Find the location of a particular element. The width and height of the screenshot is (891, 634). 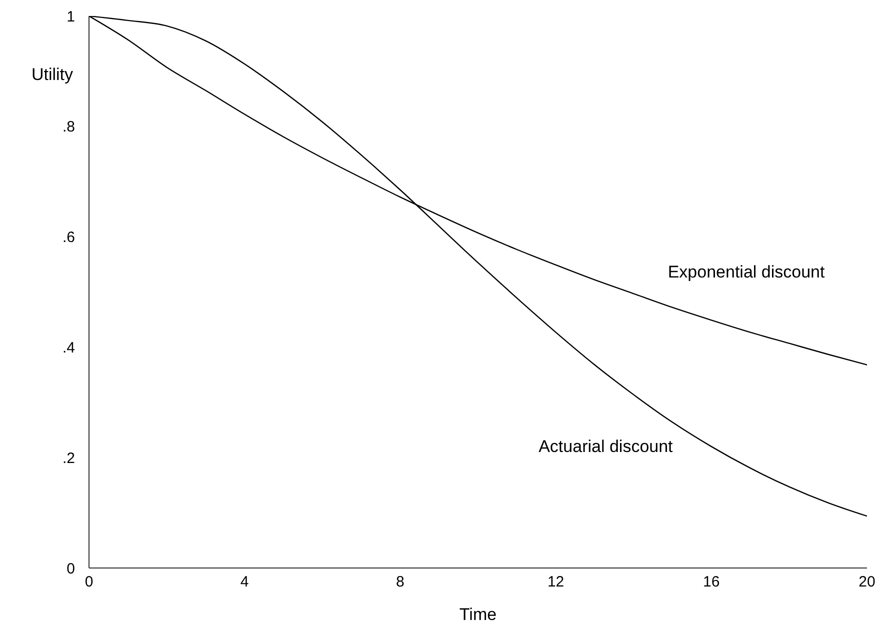

y-axis-title: Utility is located at coordinates (52, 74).